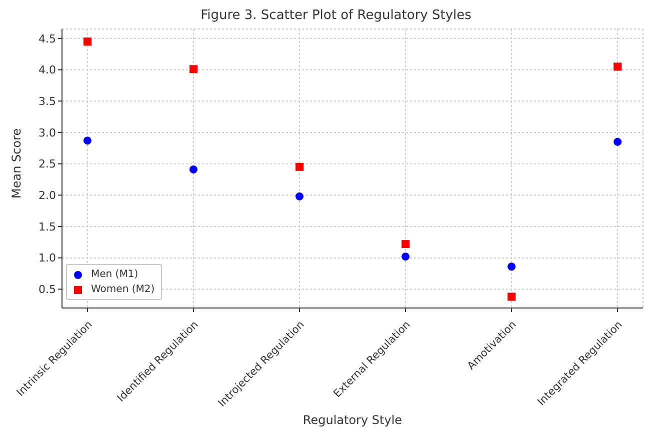 This screenshot has height=436, width=656. Describe the element at coordinates (114, 275) in the screenshot. I see `legend-label: Men (M1)` at that location.